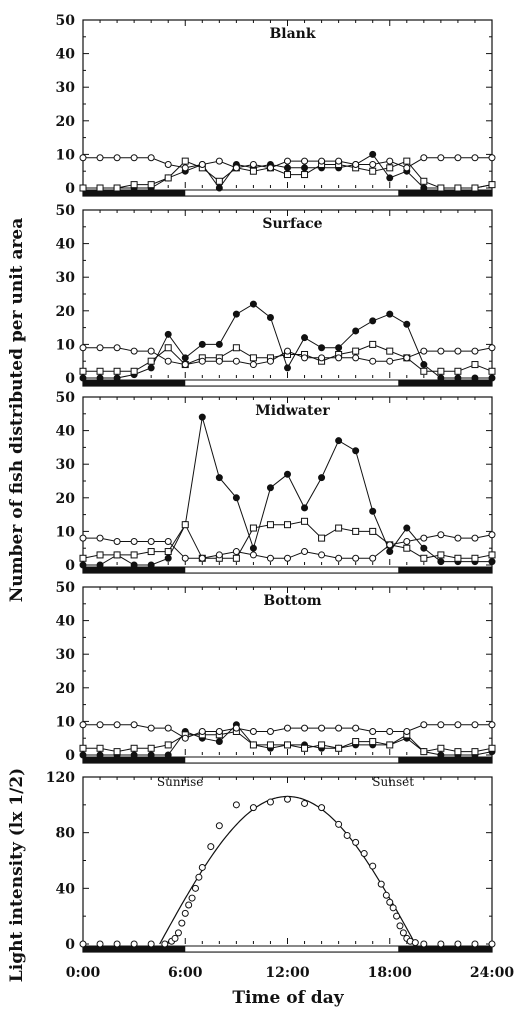  What do you see at coordinates (17, 875) in the screenshot?
I see `light-y-axis-title: Light intensity (lx 1/2)` at bounding box center [17, 875].